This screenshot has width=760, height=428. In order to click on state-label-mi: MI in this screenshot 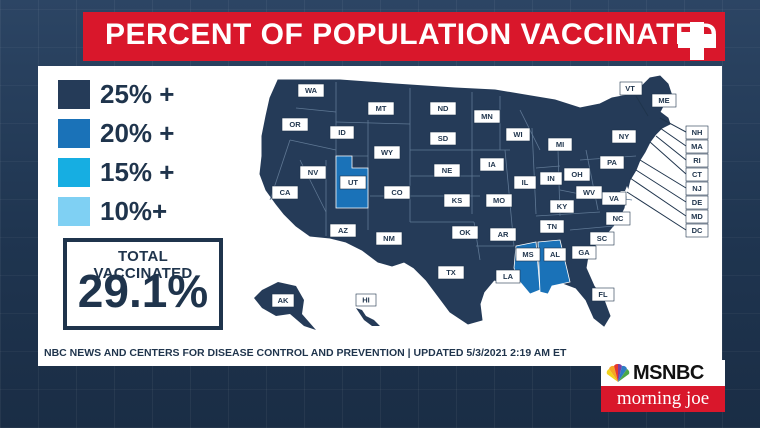, I will do `click(560, 144)`.